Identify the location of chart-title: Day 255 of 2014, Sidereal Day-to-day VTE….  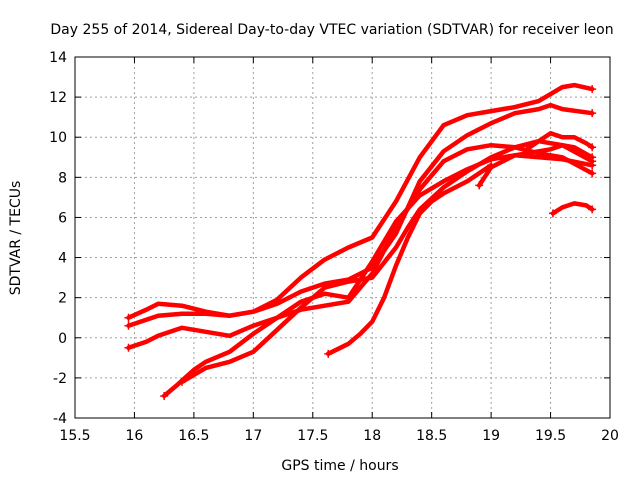
(331, 30).